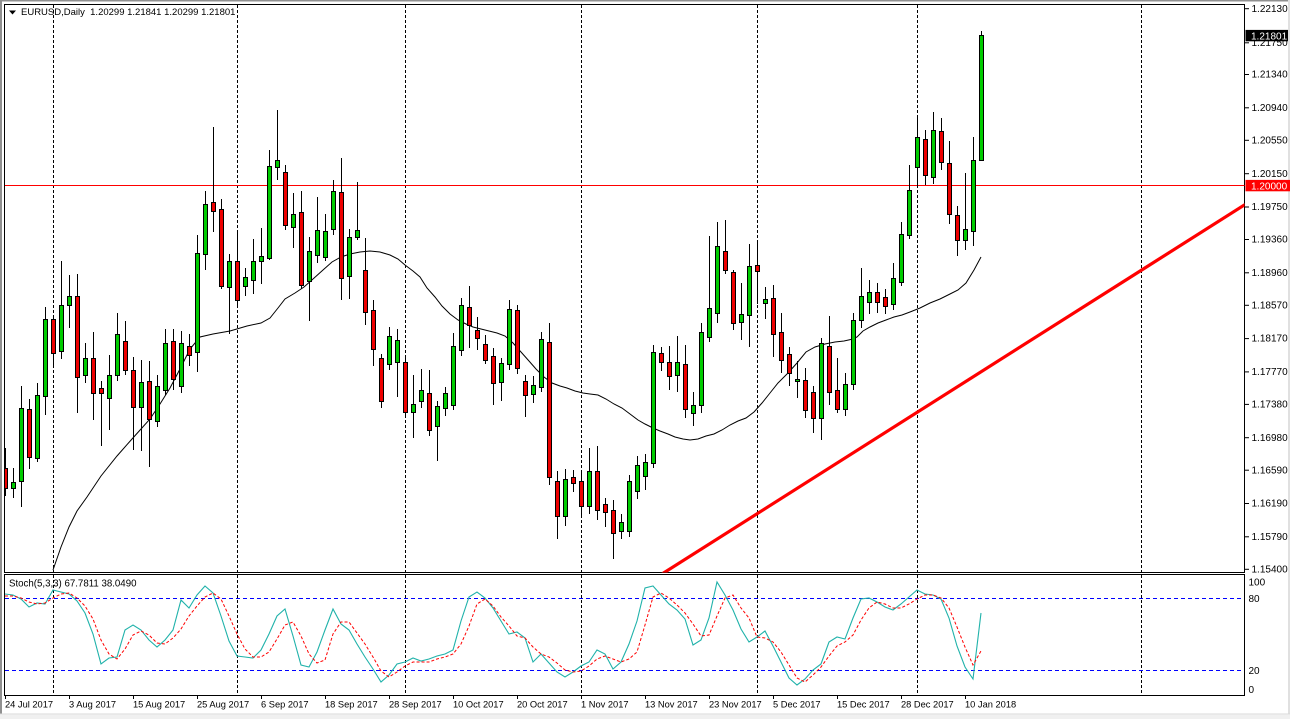  I want to click on svg-text: 28 Sep 2017, so click(415, 705).